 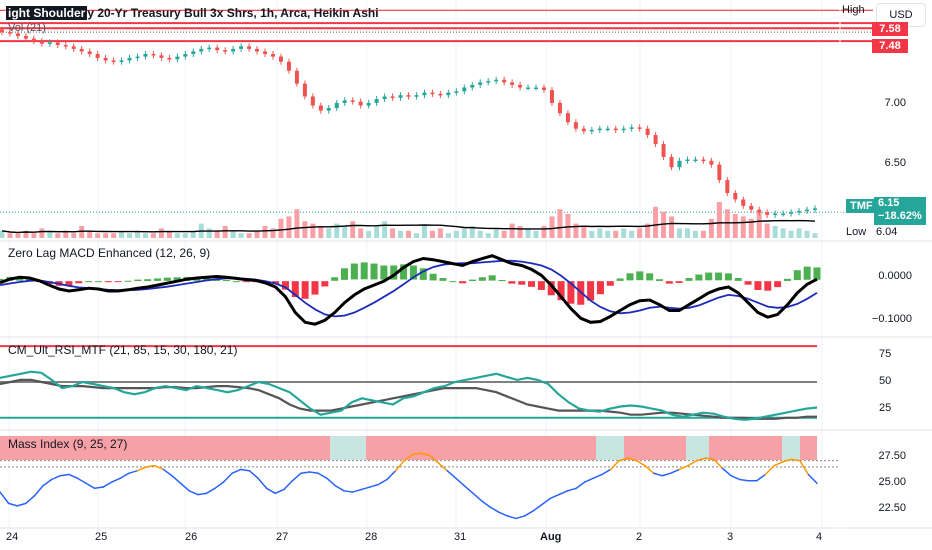 What do you see at coordinates (68, 444) in the screenshot?
I see `mass-index-label: Mass Index (9, 25, 27)` at bounding box center [68, 444].